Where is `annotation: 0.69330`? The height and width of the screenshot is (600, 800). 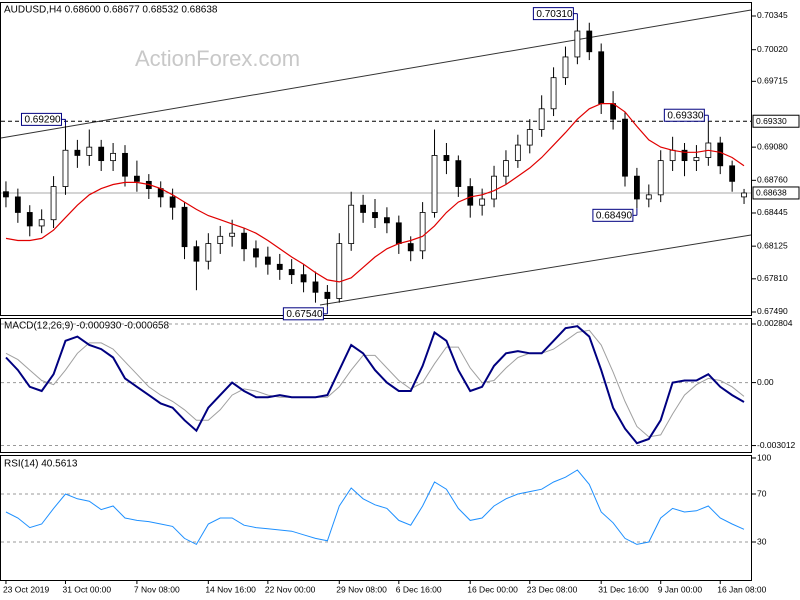 annotation: 0.69330 is located at coordinates (685, 115).